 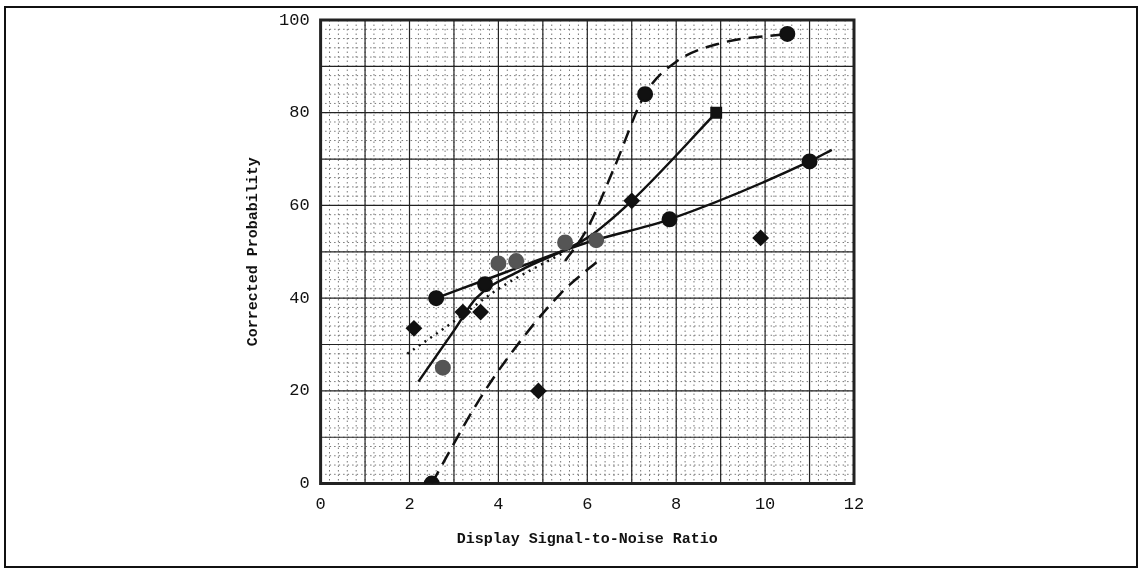 I want to click on x-tick-label: 6, so click(x=587, y=505).